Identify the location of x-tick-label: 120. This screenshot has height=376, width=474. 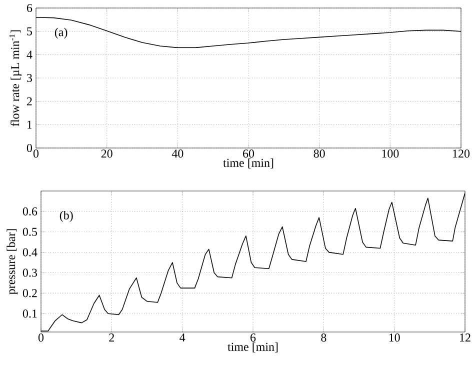
(461, 154).